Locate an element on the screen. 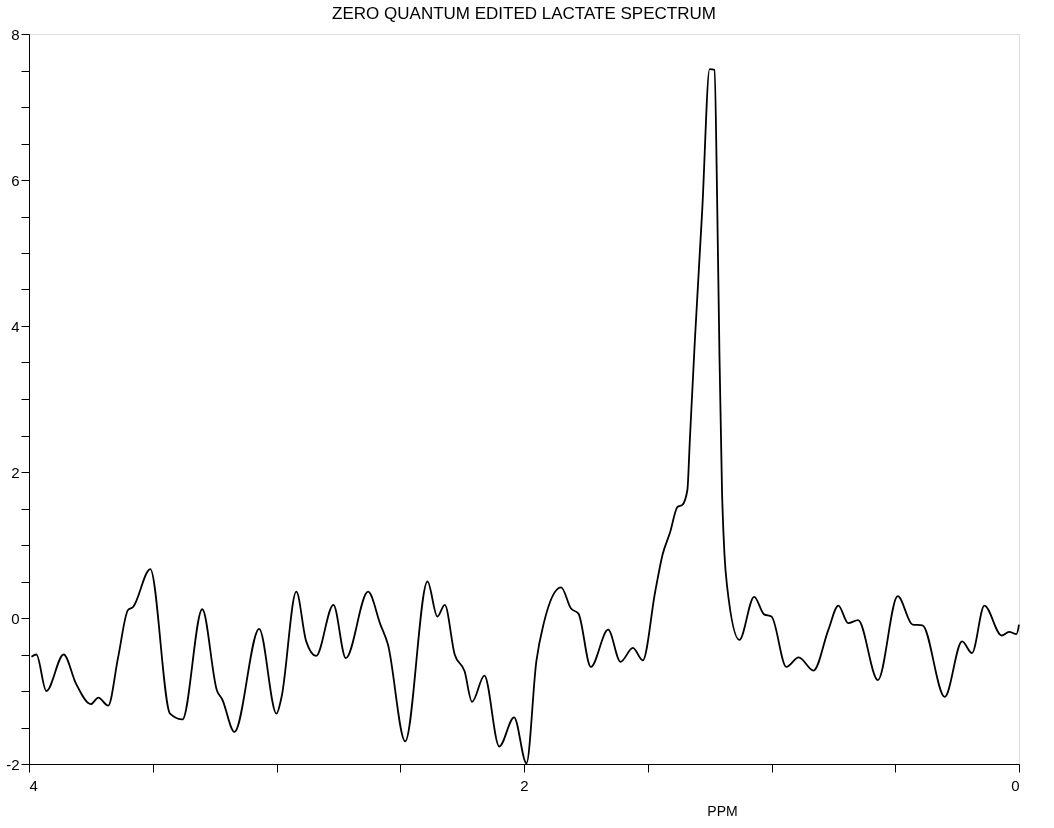 The image size is (1054, 828). x-tick-label: 2 is located at coordinates (524, 785).